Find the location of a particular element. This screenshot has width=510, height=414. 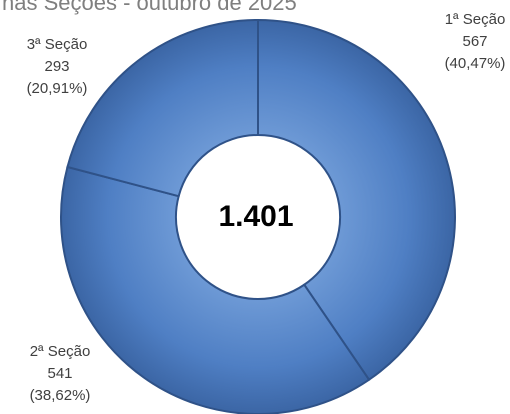

slice-value-label: 293 is located at coordinates (56, 66).